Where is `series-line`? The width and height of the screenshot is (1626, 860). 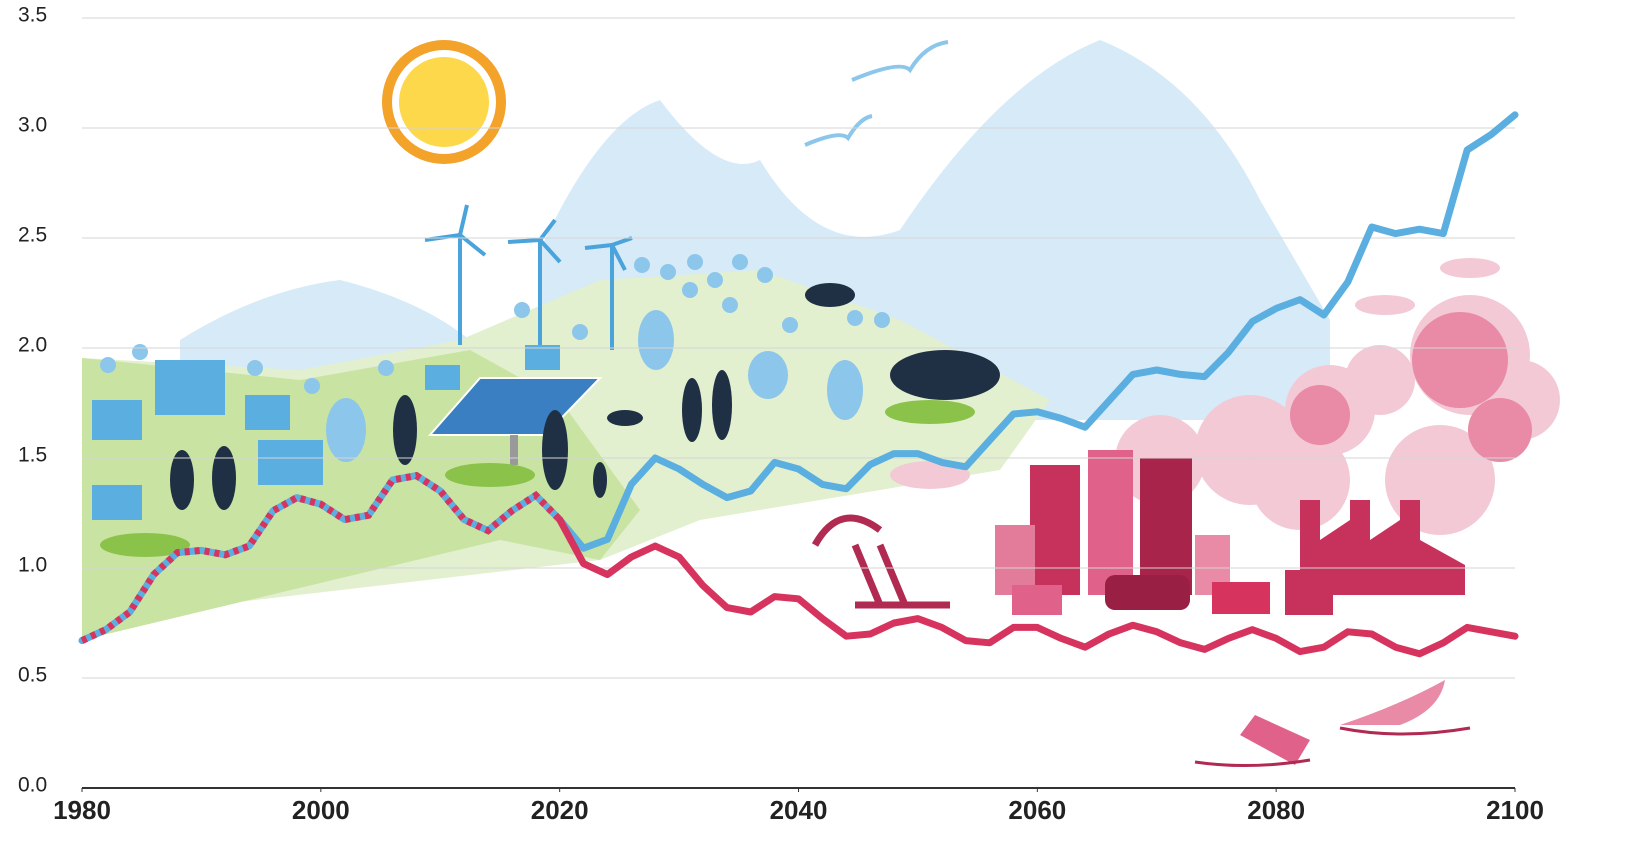
series-line is located at coordinates (1037, 587).